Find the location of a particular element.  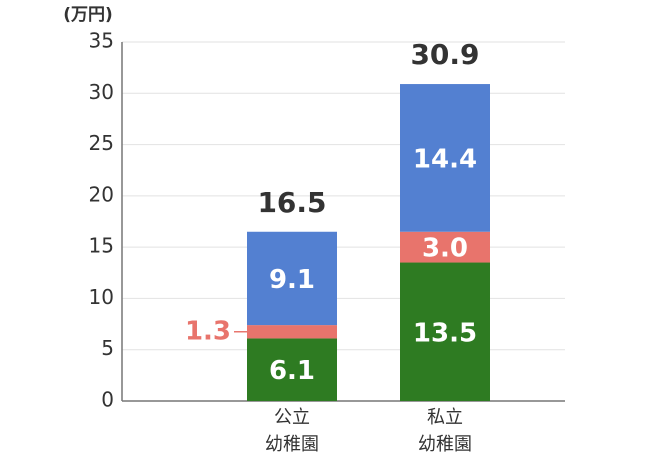

value-label: 1.3 is located at coordinates (208, 331).